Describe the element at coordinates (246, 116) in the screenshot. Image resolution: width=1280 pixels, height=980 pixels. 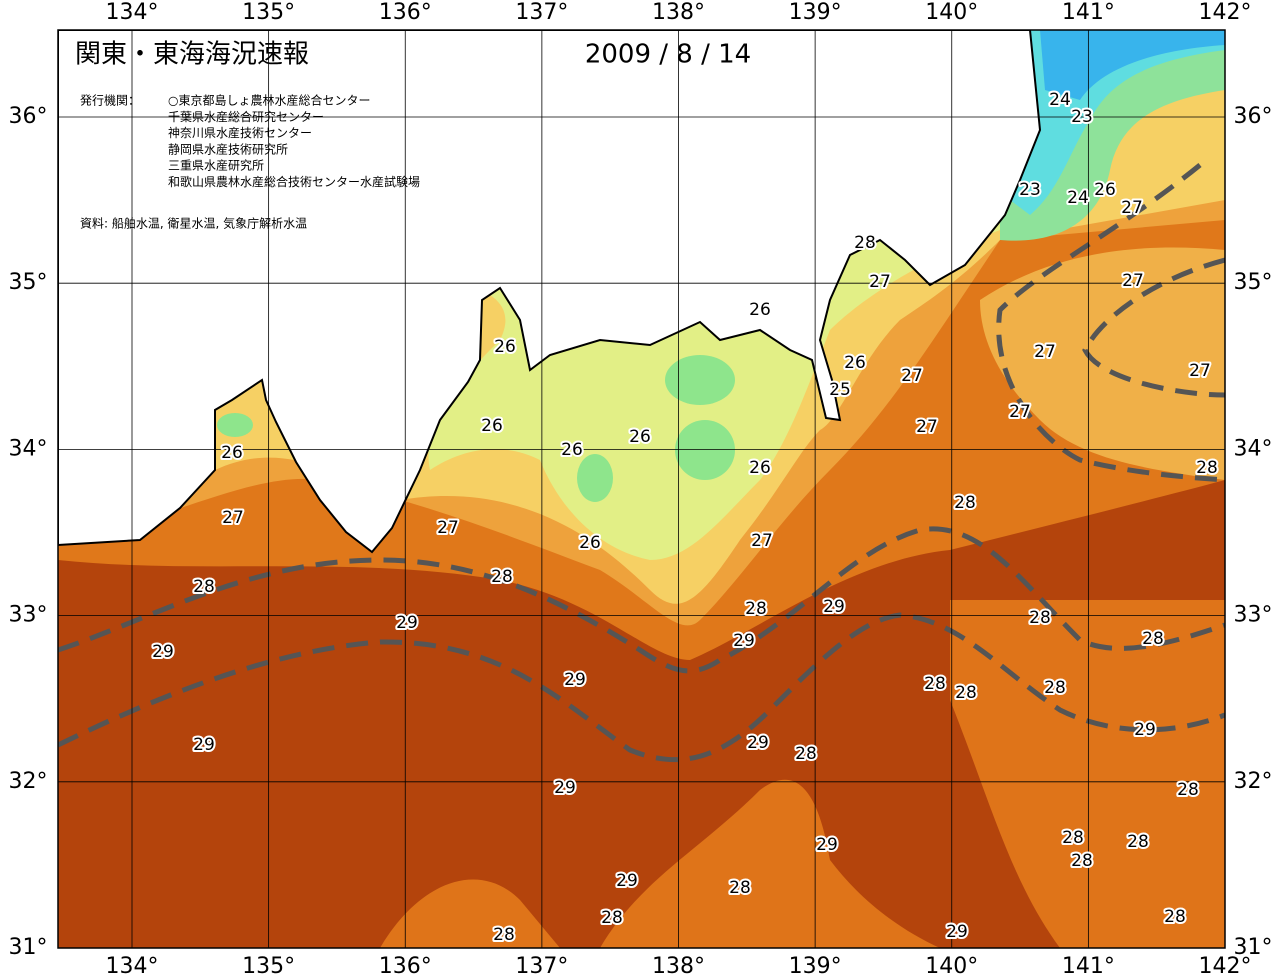
I see `issuer: 千葉県水産総合研究センター` at that location.